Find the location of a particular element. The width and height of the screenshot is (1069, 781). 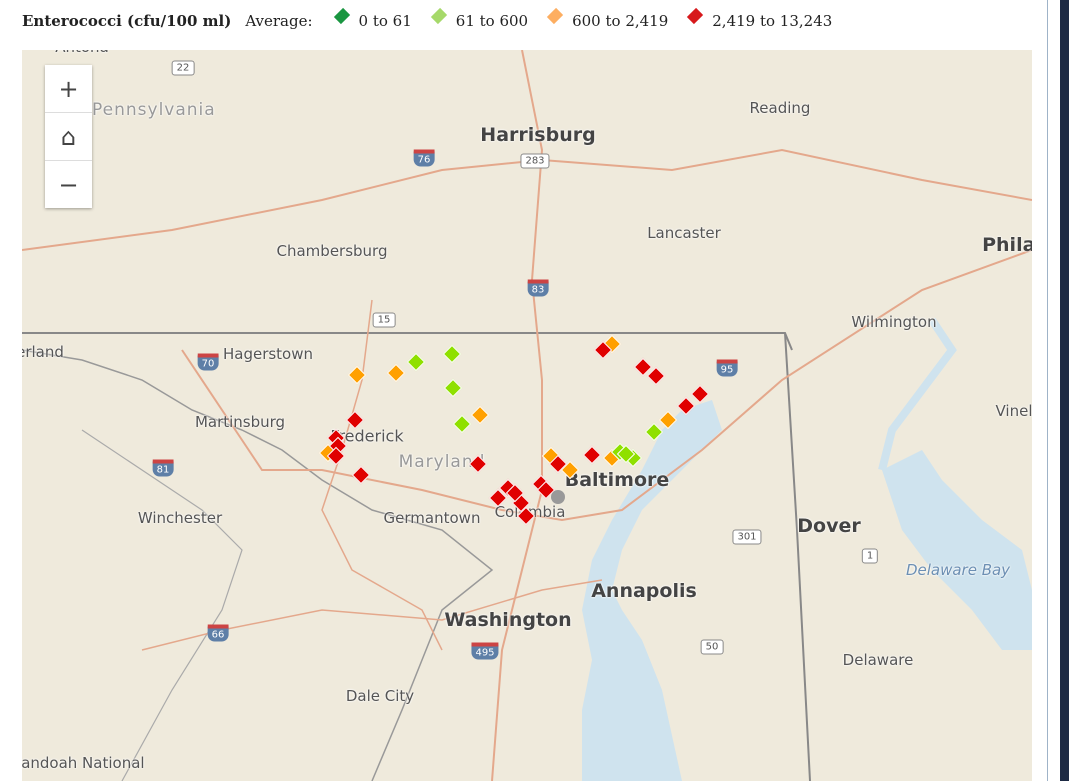

interstate-shield-icon: 81 is located at coordinates (163, 468).